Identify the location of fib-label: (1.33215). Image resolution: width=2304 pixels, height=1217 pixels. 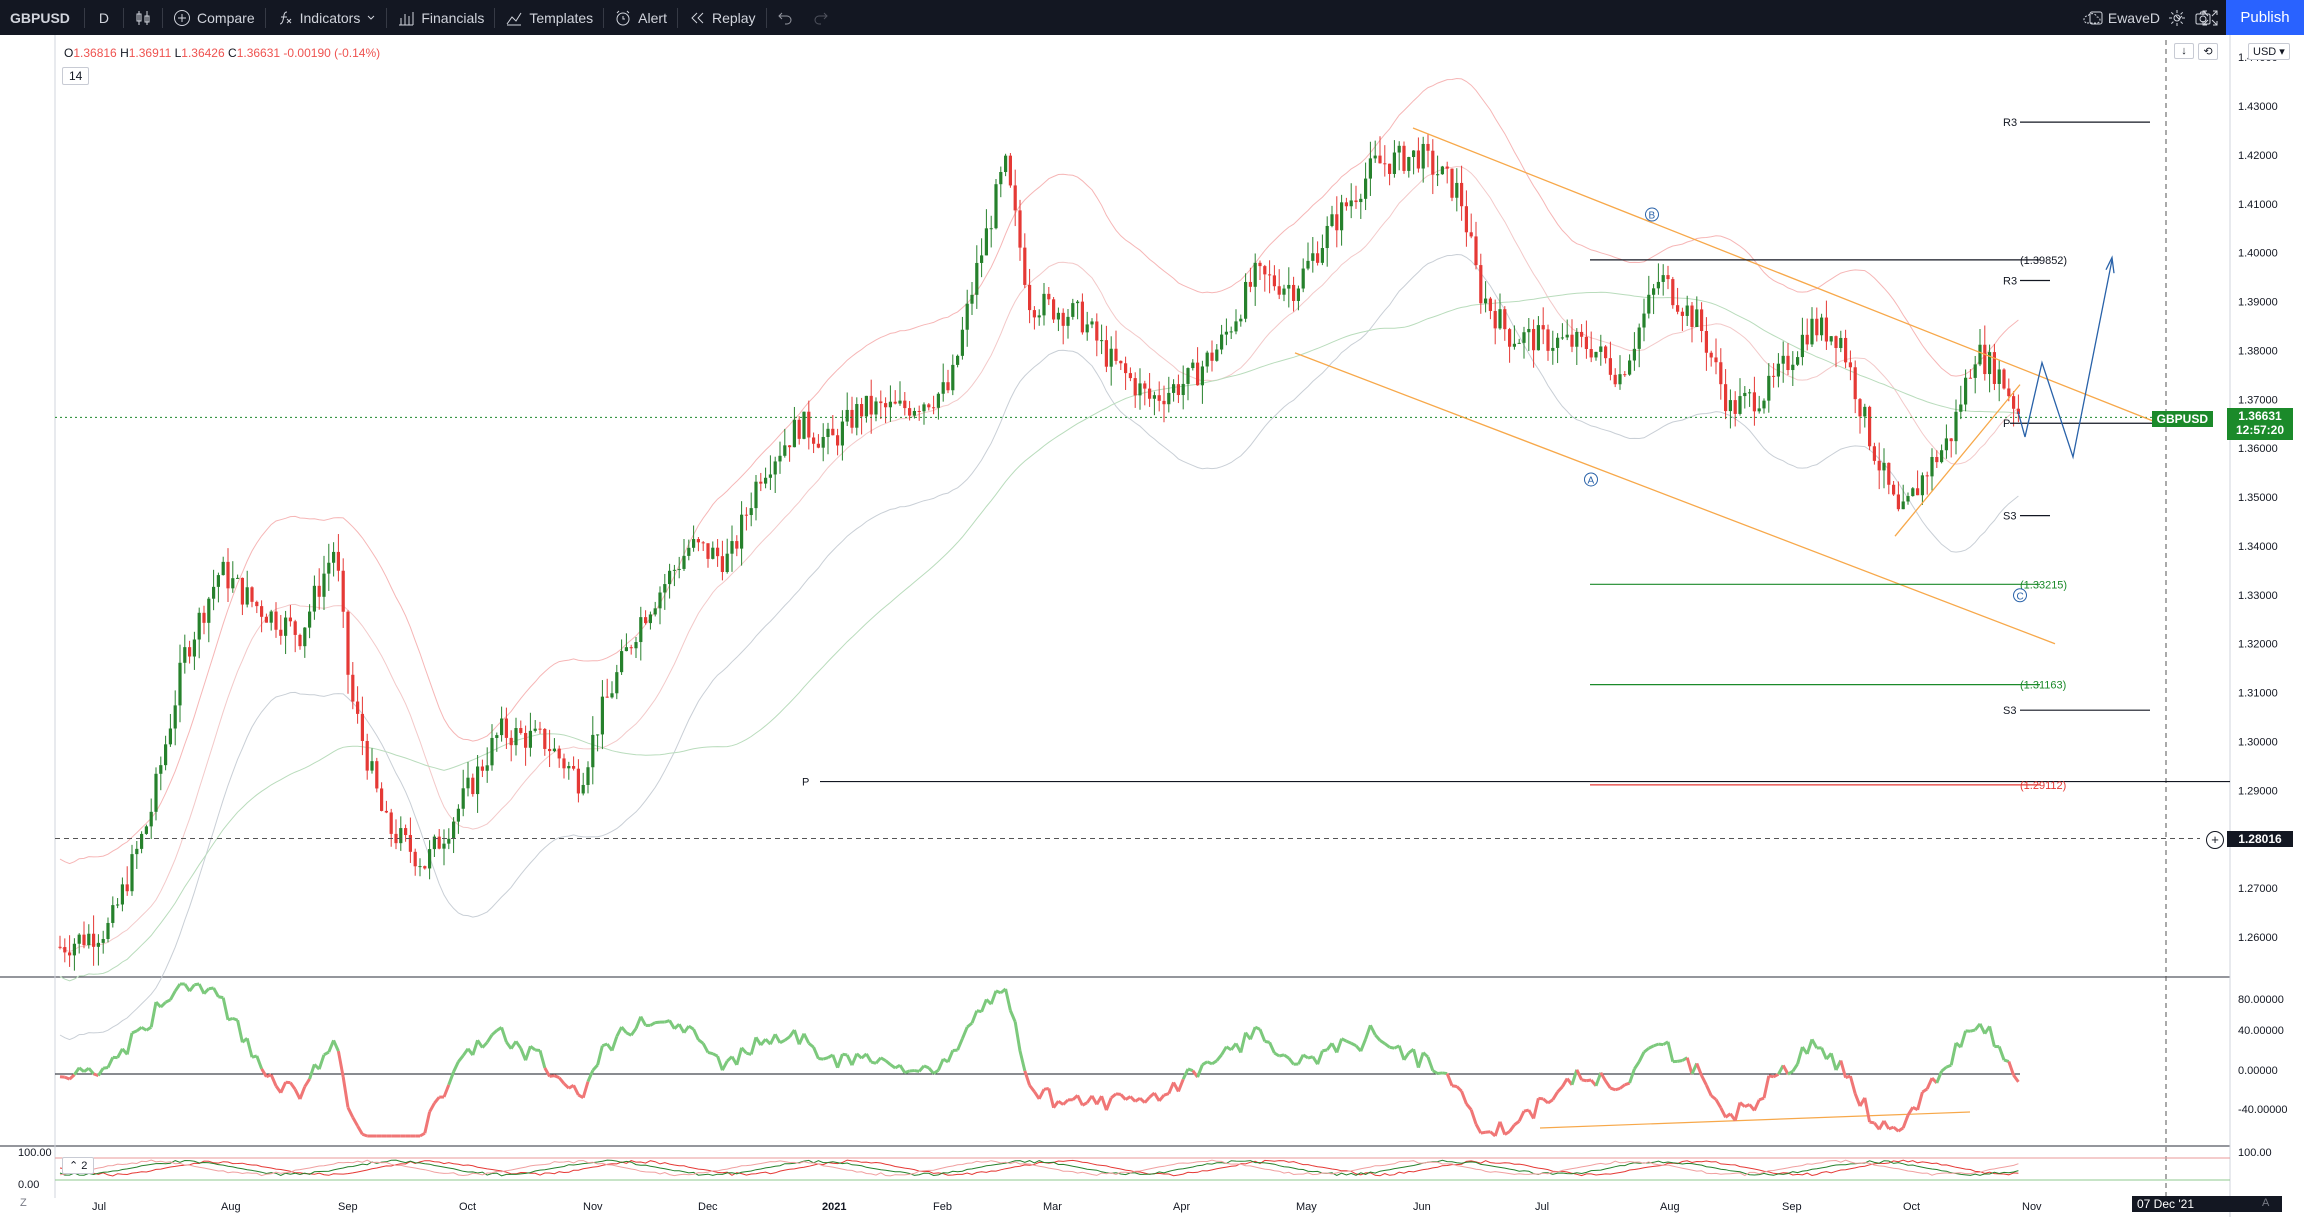
(2043, 585).